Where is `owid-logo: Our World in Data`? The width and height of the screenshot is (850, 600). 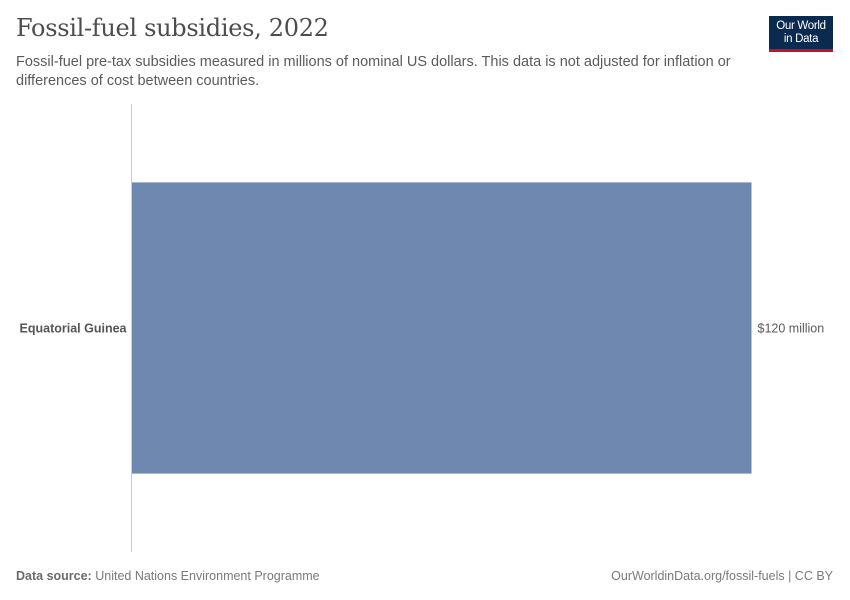
owid-logo: Our World in Data is located at coordinates (801, 34).